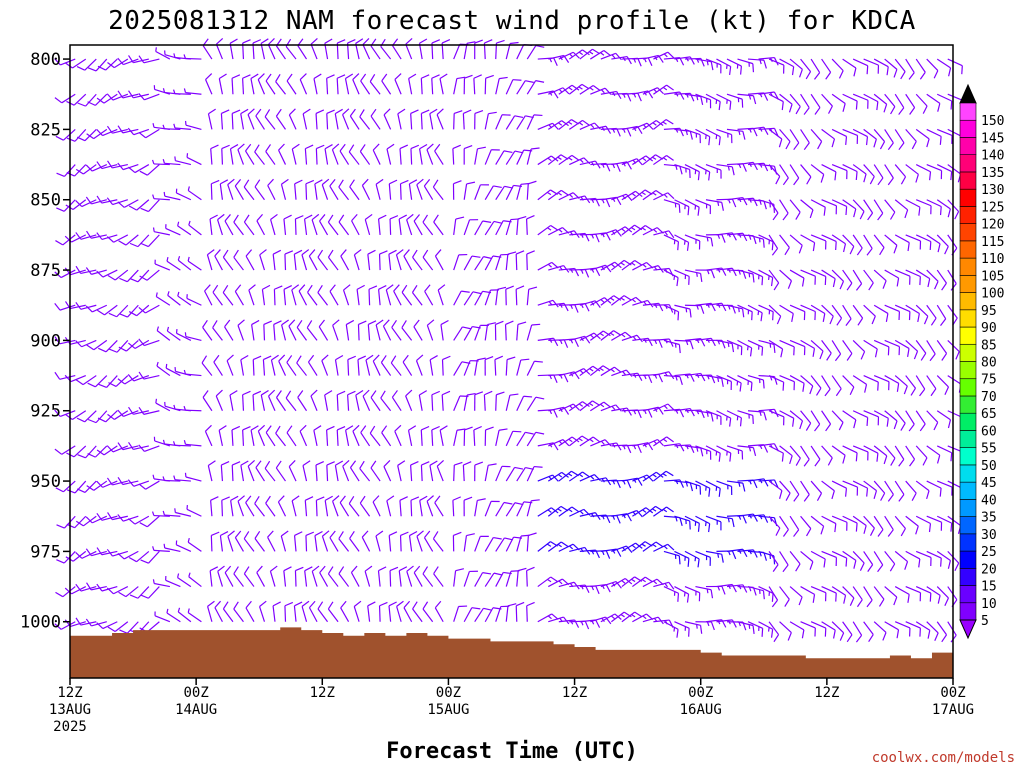 This screenshot has width=1024, height=768. What do you see at coordinates (968, 93) in the screenshot?
I see `colorbar-top-arrow` at bounding box center [968, 93].